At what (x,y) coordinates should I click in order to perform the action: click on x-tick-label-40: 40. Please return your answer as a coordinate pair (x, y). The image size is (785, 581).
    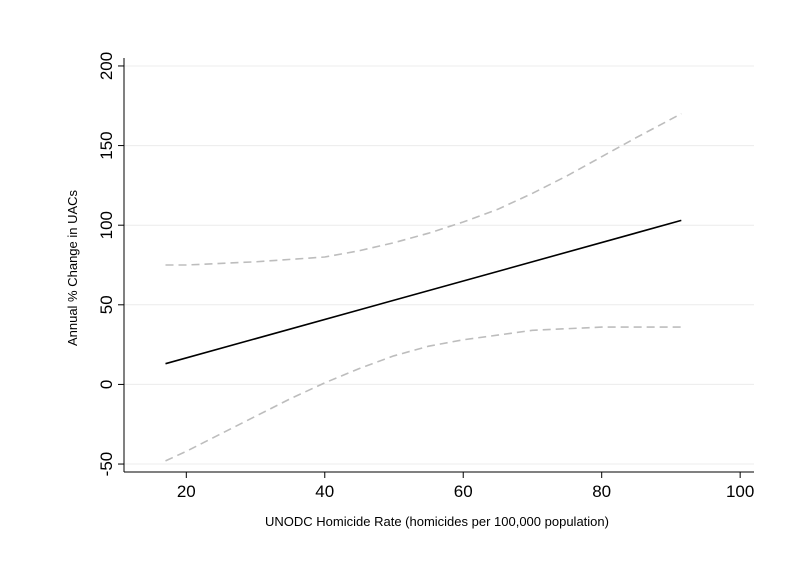
    Looking at the image, I should click on (324, 491).